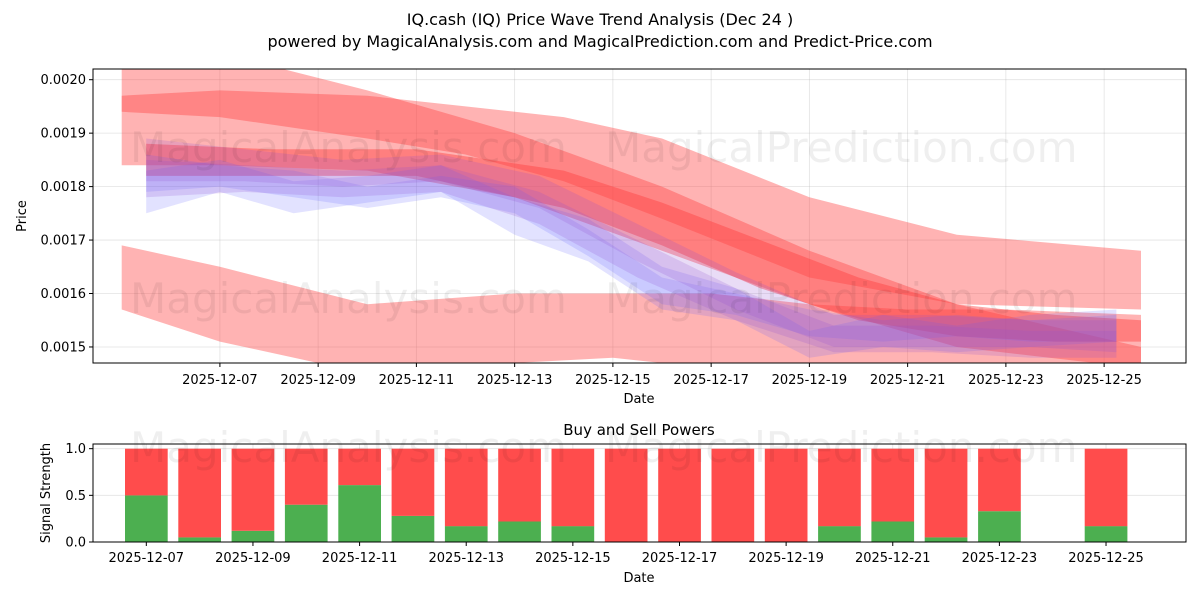  What do you see at coordinates (680, 558) in the screenshot?
I see `buy-sell-x-tick-label: 2025-12-17` at bounding box center [680, 558].